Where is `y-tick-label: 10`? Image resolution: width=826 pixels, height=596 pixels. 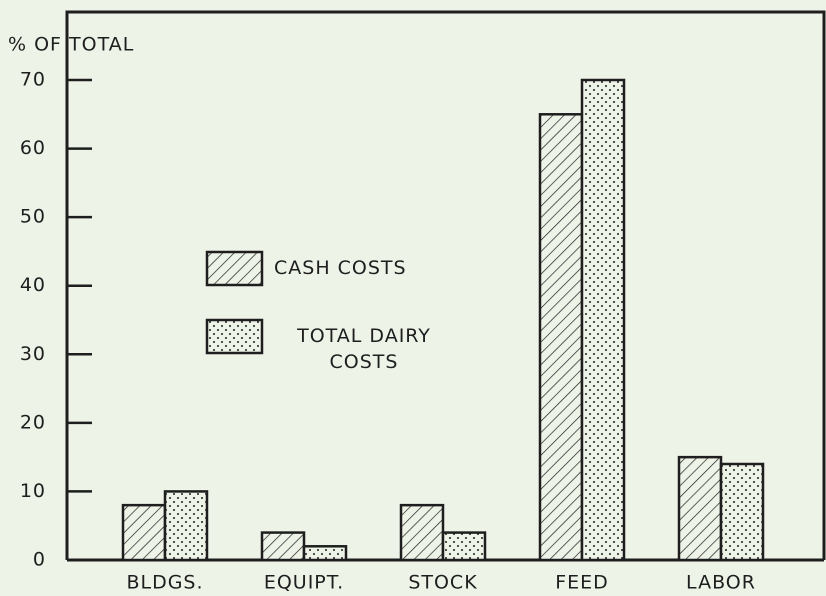 y-tick-label: 10 is located at coordinates (33, 491).